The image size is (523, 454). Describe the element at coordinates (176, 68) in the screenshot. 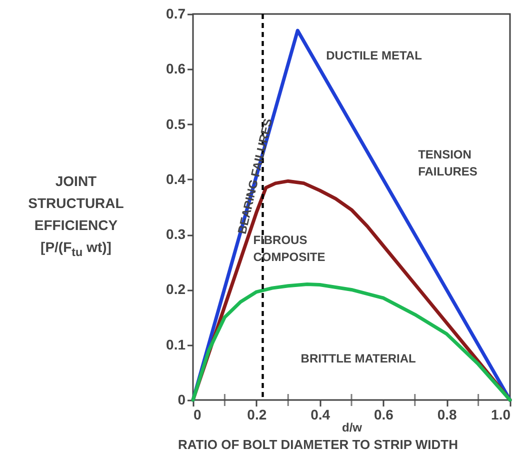

I see `y-tick-label: 0.6` at that location.